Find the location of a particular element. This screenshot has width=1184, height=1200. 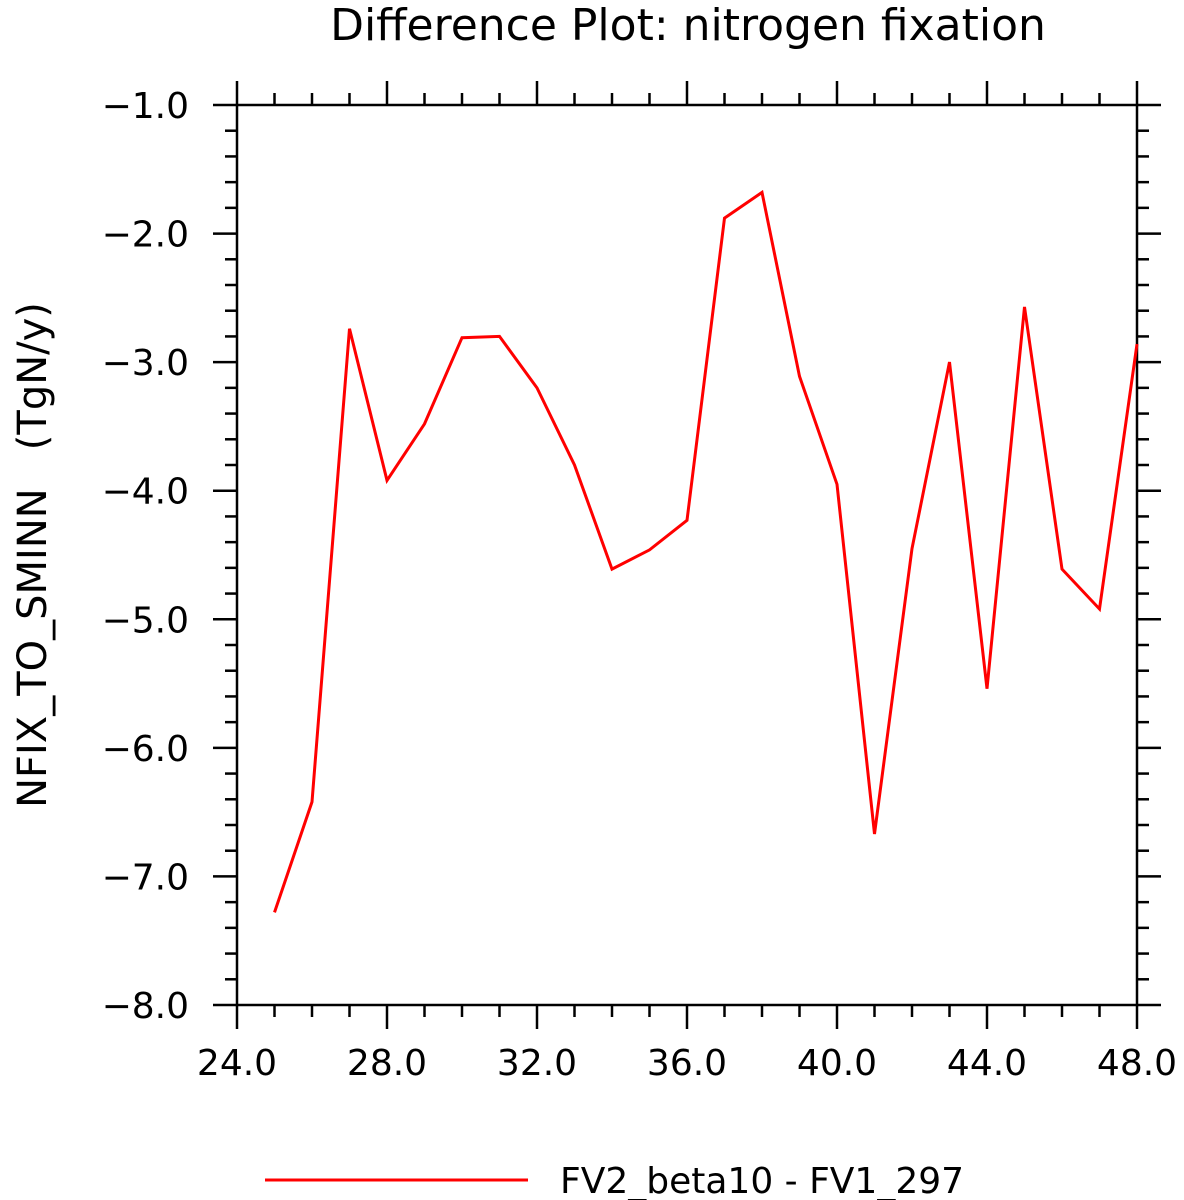

y-tick-label: −7.0 is located at coordinates (145, 877).